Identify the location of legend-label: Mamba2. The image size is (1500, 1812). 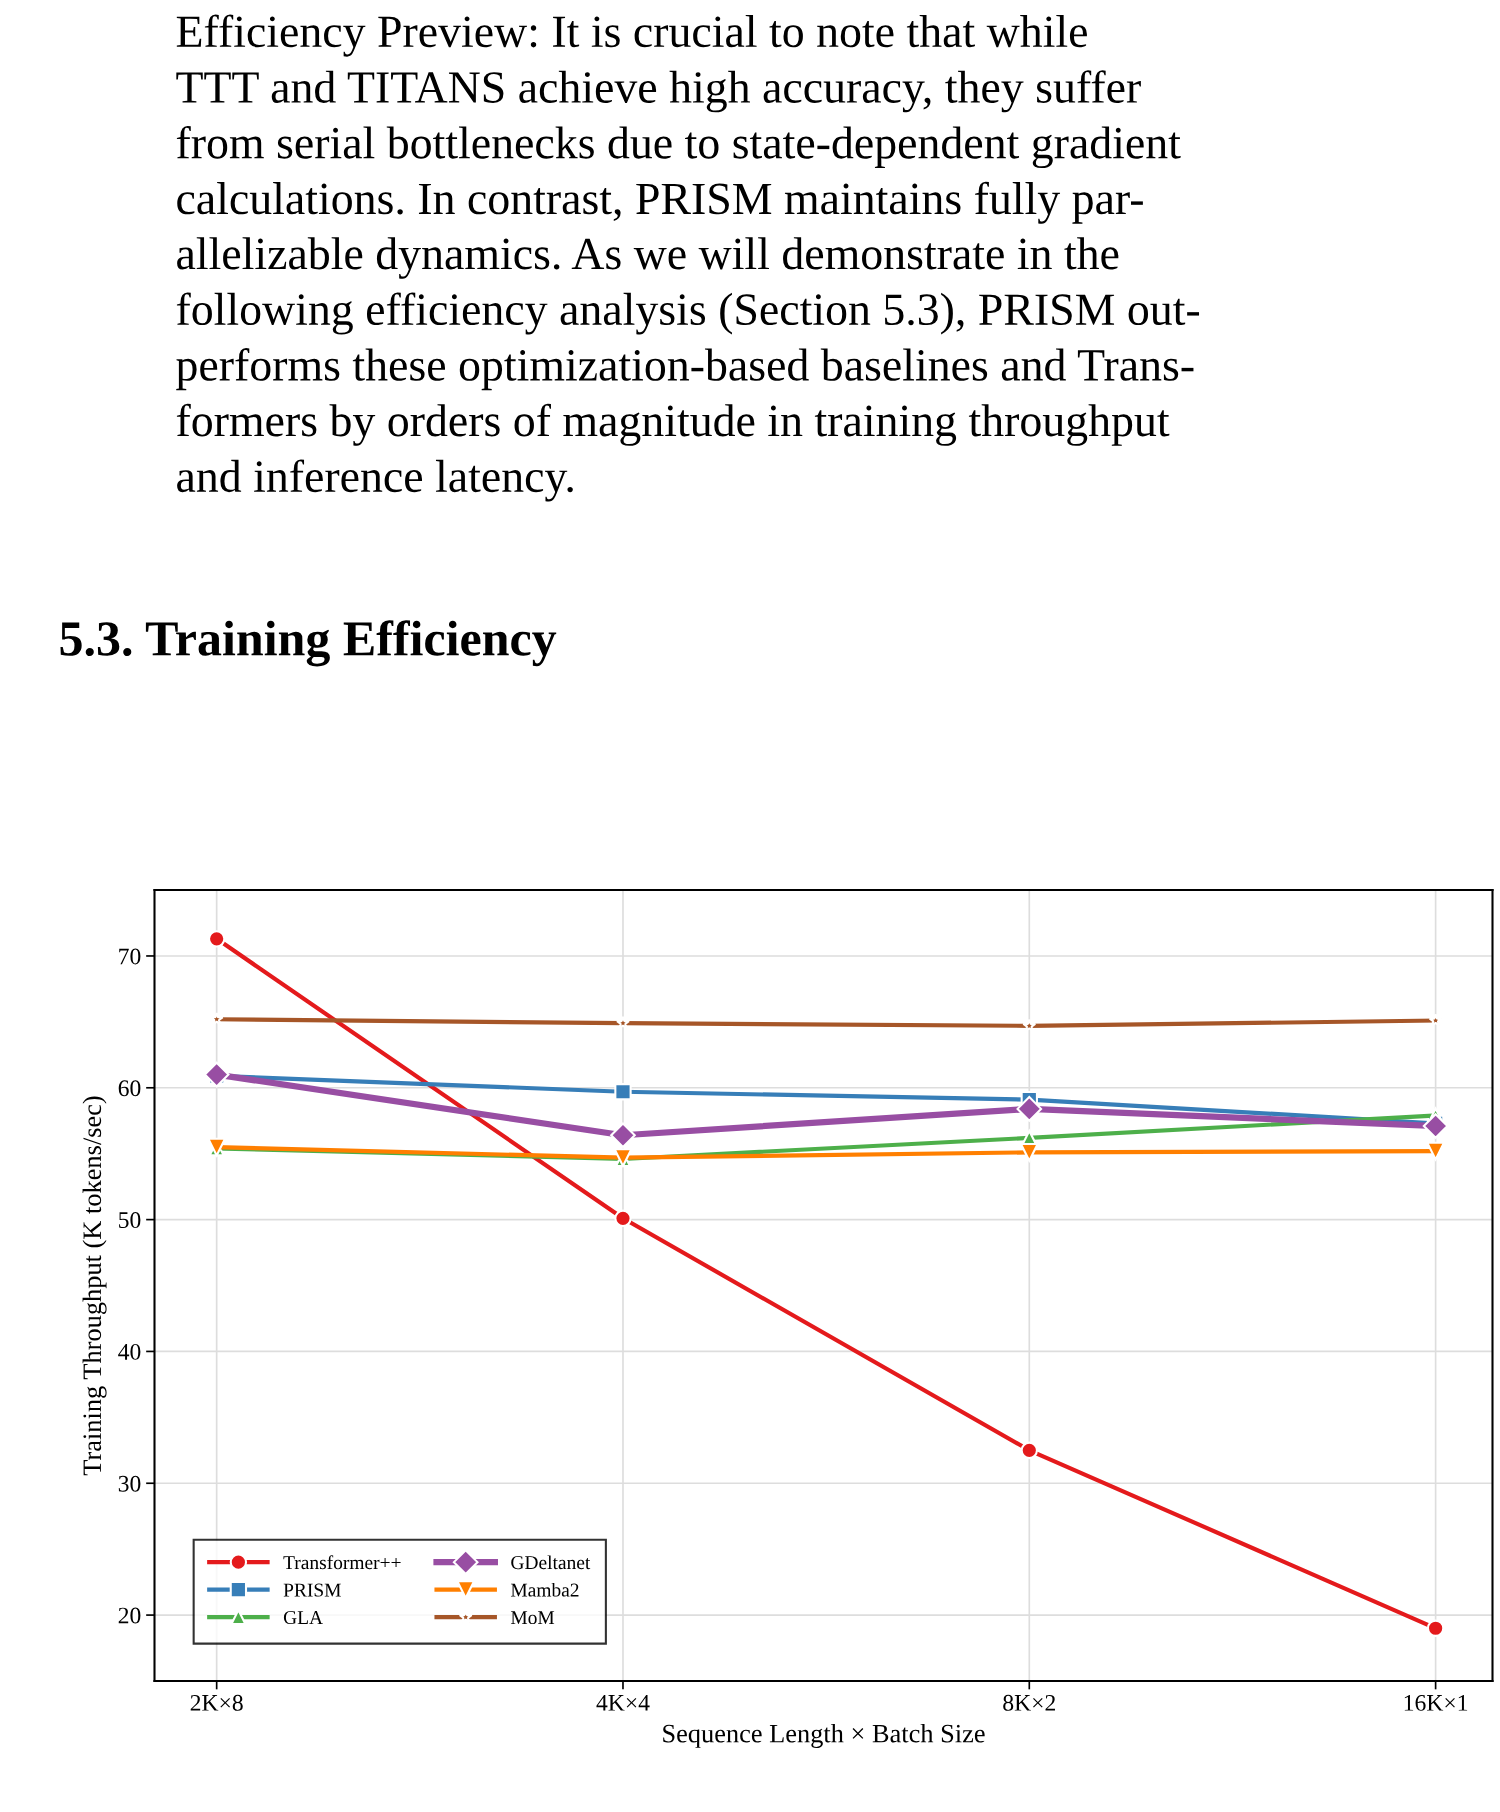
(544, 1589).